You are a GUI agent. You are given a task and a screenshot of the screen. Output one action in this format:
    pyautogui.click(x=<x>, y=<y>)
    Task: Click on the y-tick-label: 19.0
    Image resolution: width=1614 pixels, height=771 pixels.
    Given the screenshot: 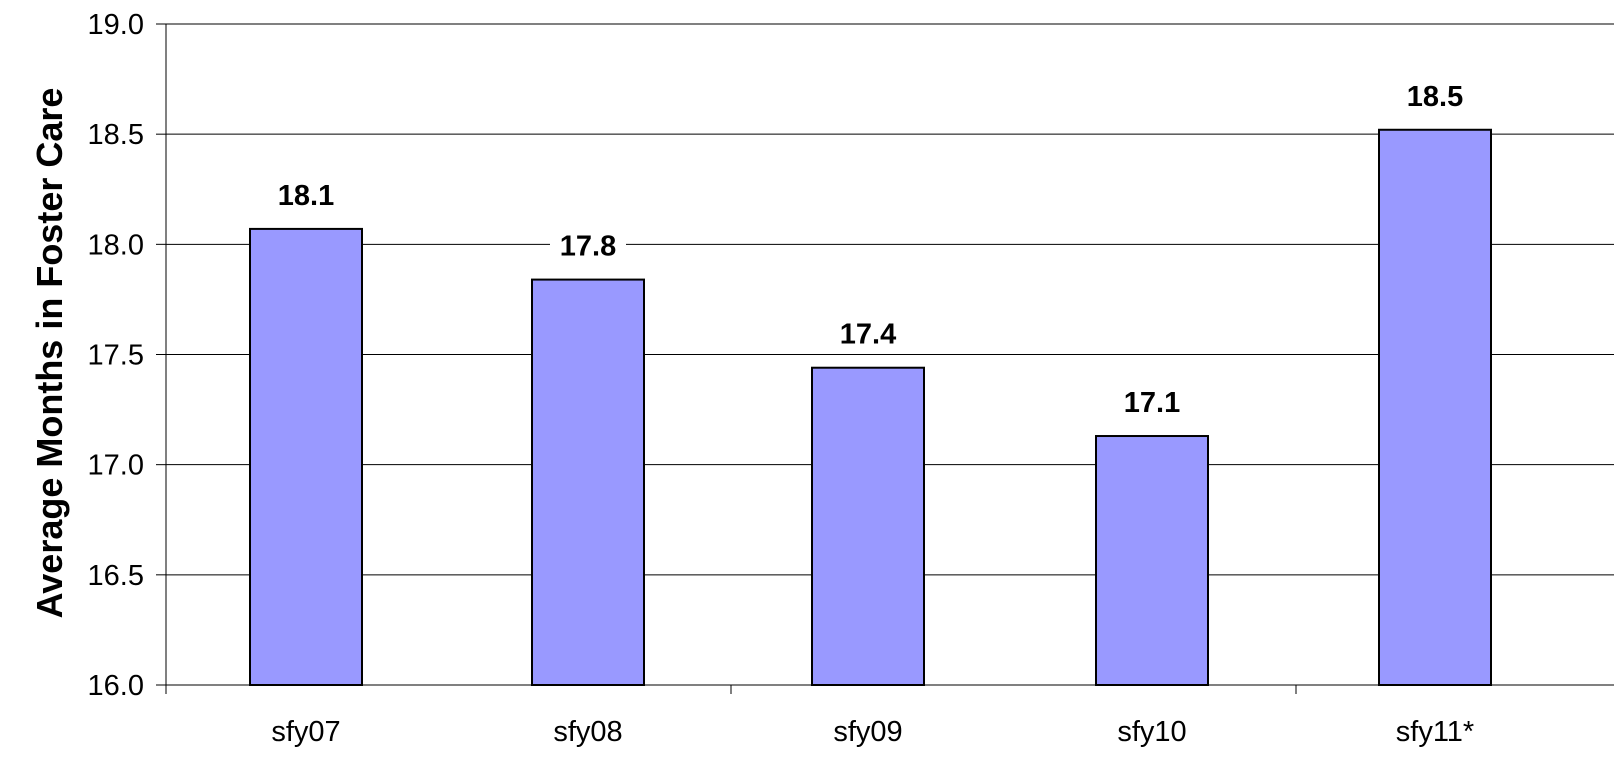 What is the action you would take?
    pyautogui.click(x=116, y=25)
    